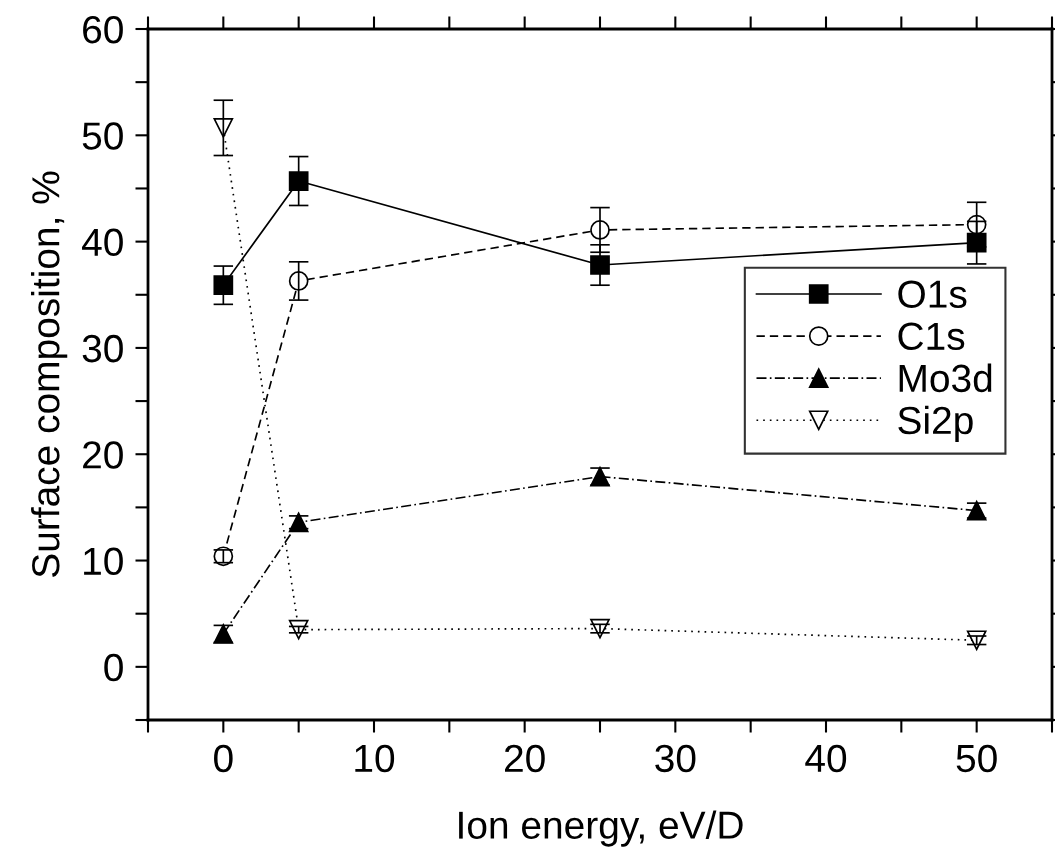 The image size is (1055, 864). Describe the element at coordinates (525, 758) in the screenshot. I see `x-tick-label: 20` at that location.